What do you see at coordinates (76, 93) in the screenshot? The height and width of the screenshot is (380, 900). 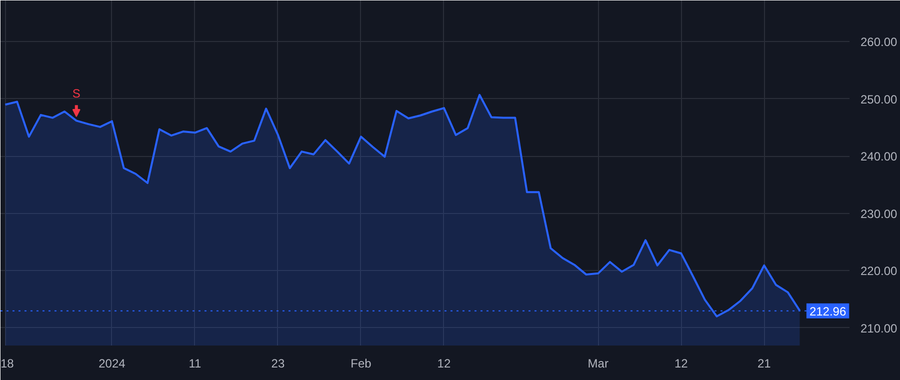 I see `annotation: S` at bounding box center [76, 93].